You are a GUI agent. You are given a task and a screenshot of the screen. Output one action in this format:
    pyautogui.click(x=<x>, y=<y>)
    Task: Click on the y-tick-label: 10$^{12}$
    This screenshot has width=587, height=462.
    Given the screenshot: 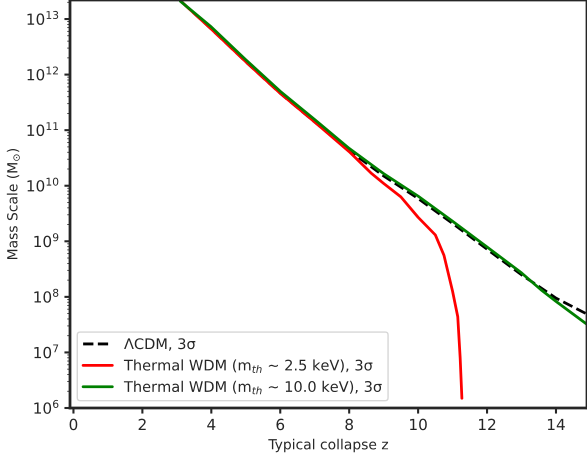 What is the action you would take?
    pyautogui.click(x=43, y=73)
    